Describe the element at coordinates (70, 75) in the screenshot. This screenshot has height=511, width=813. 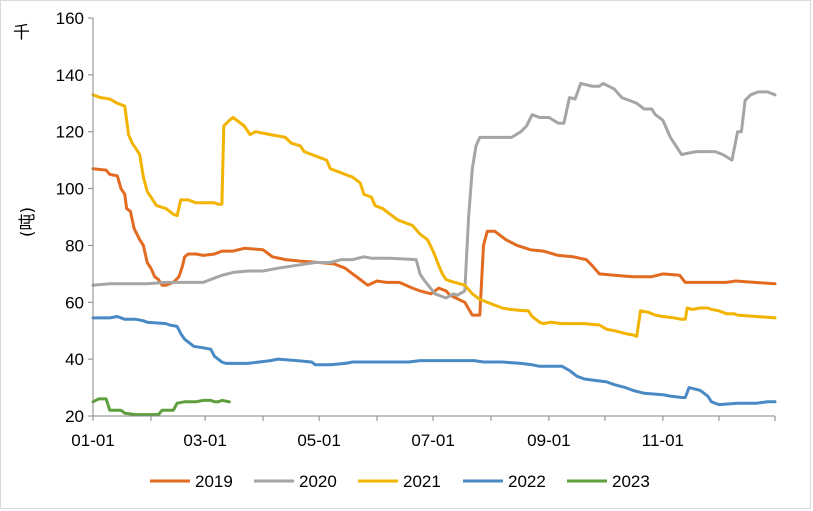
I see `y-tick-label: 140` at that location.